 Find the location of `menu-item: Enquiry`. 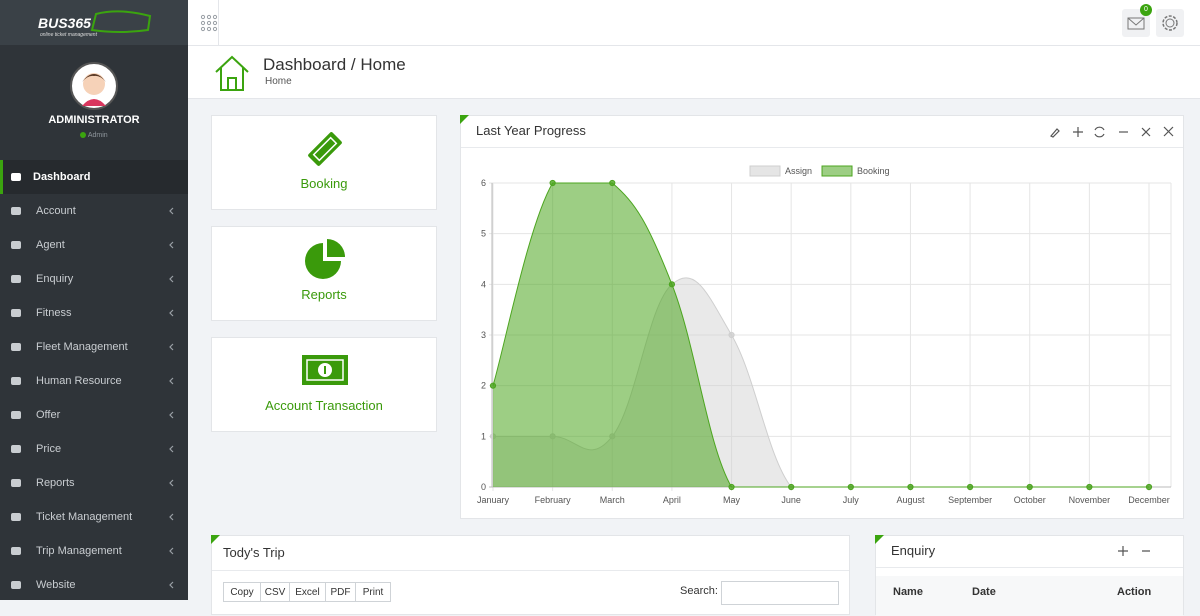

menu-item: Enquiry is located at coordinates (94, 279).